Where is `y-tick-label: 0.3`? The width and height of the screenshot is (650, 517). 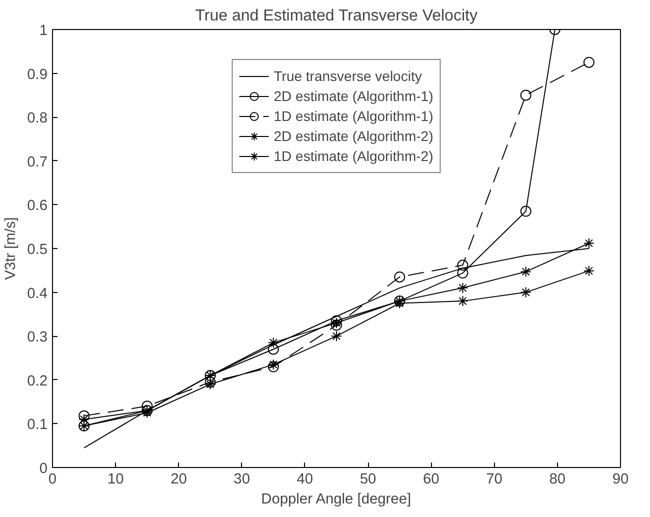
y-tick-label: 0.3 is located at coordinates (37, 338).